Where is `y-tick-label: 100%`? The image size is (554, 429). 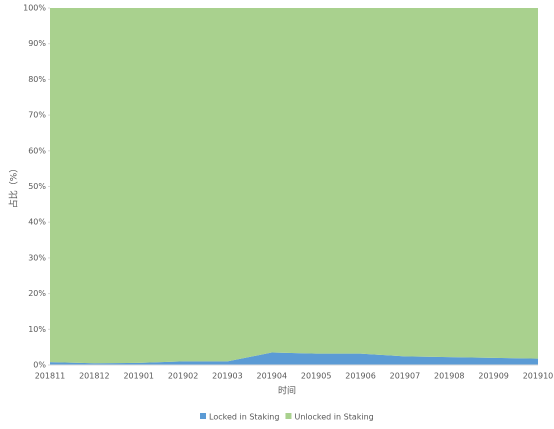
y-tick-label: 100% is located at coordinates (34, 8).